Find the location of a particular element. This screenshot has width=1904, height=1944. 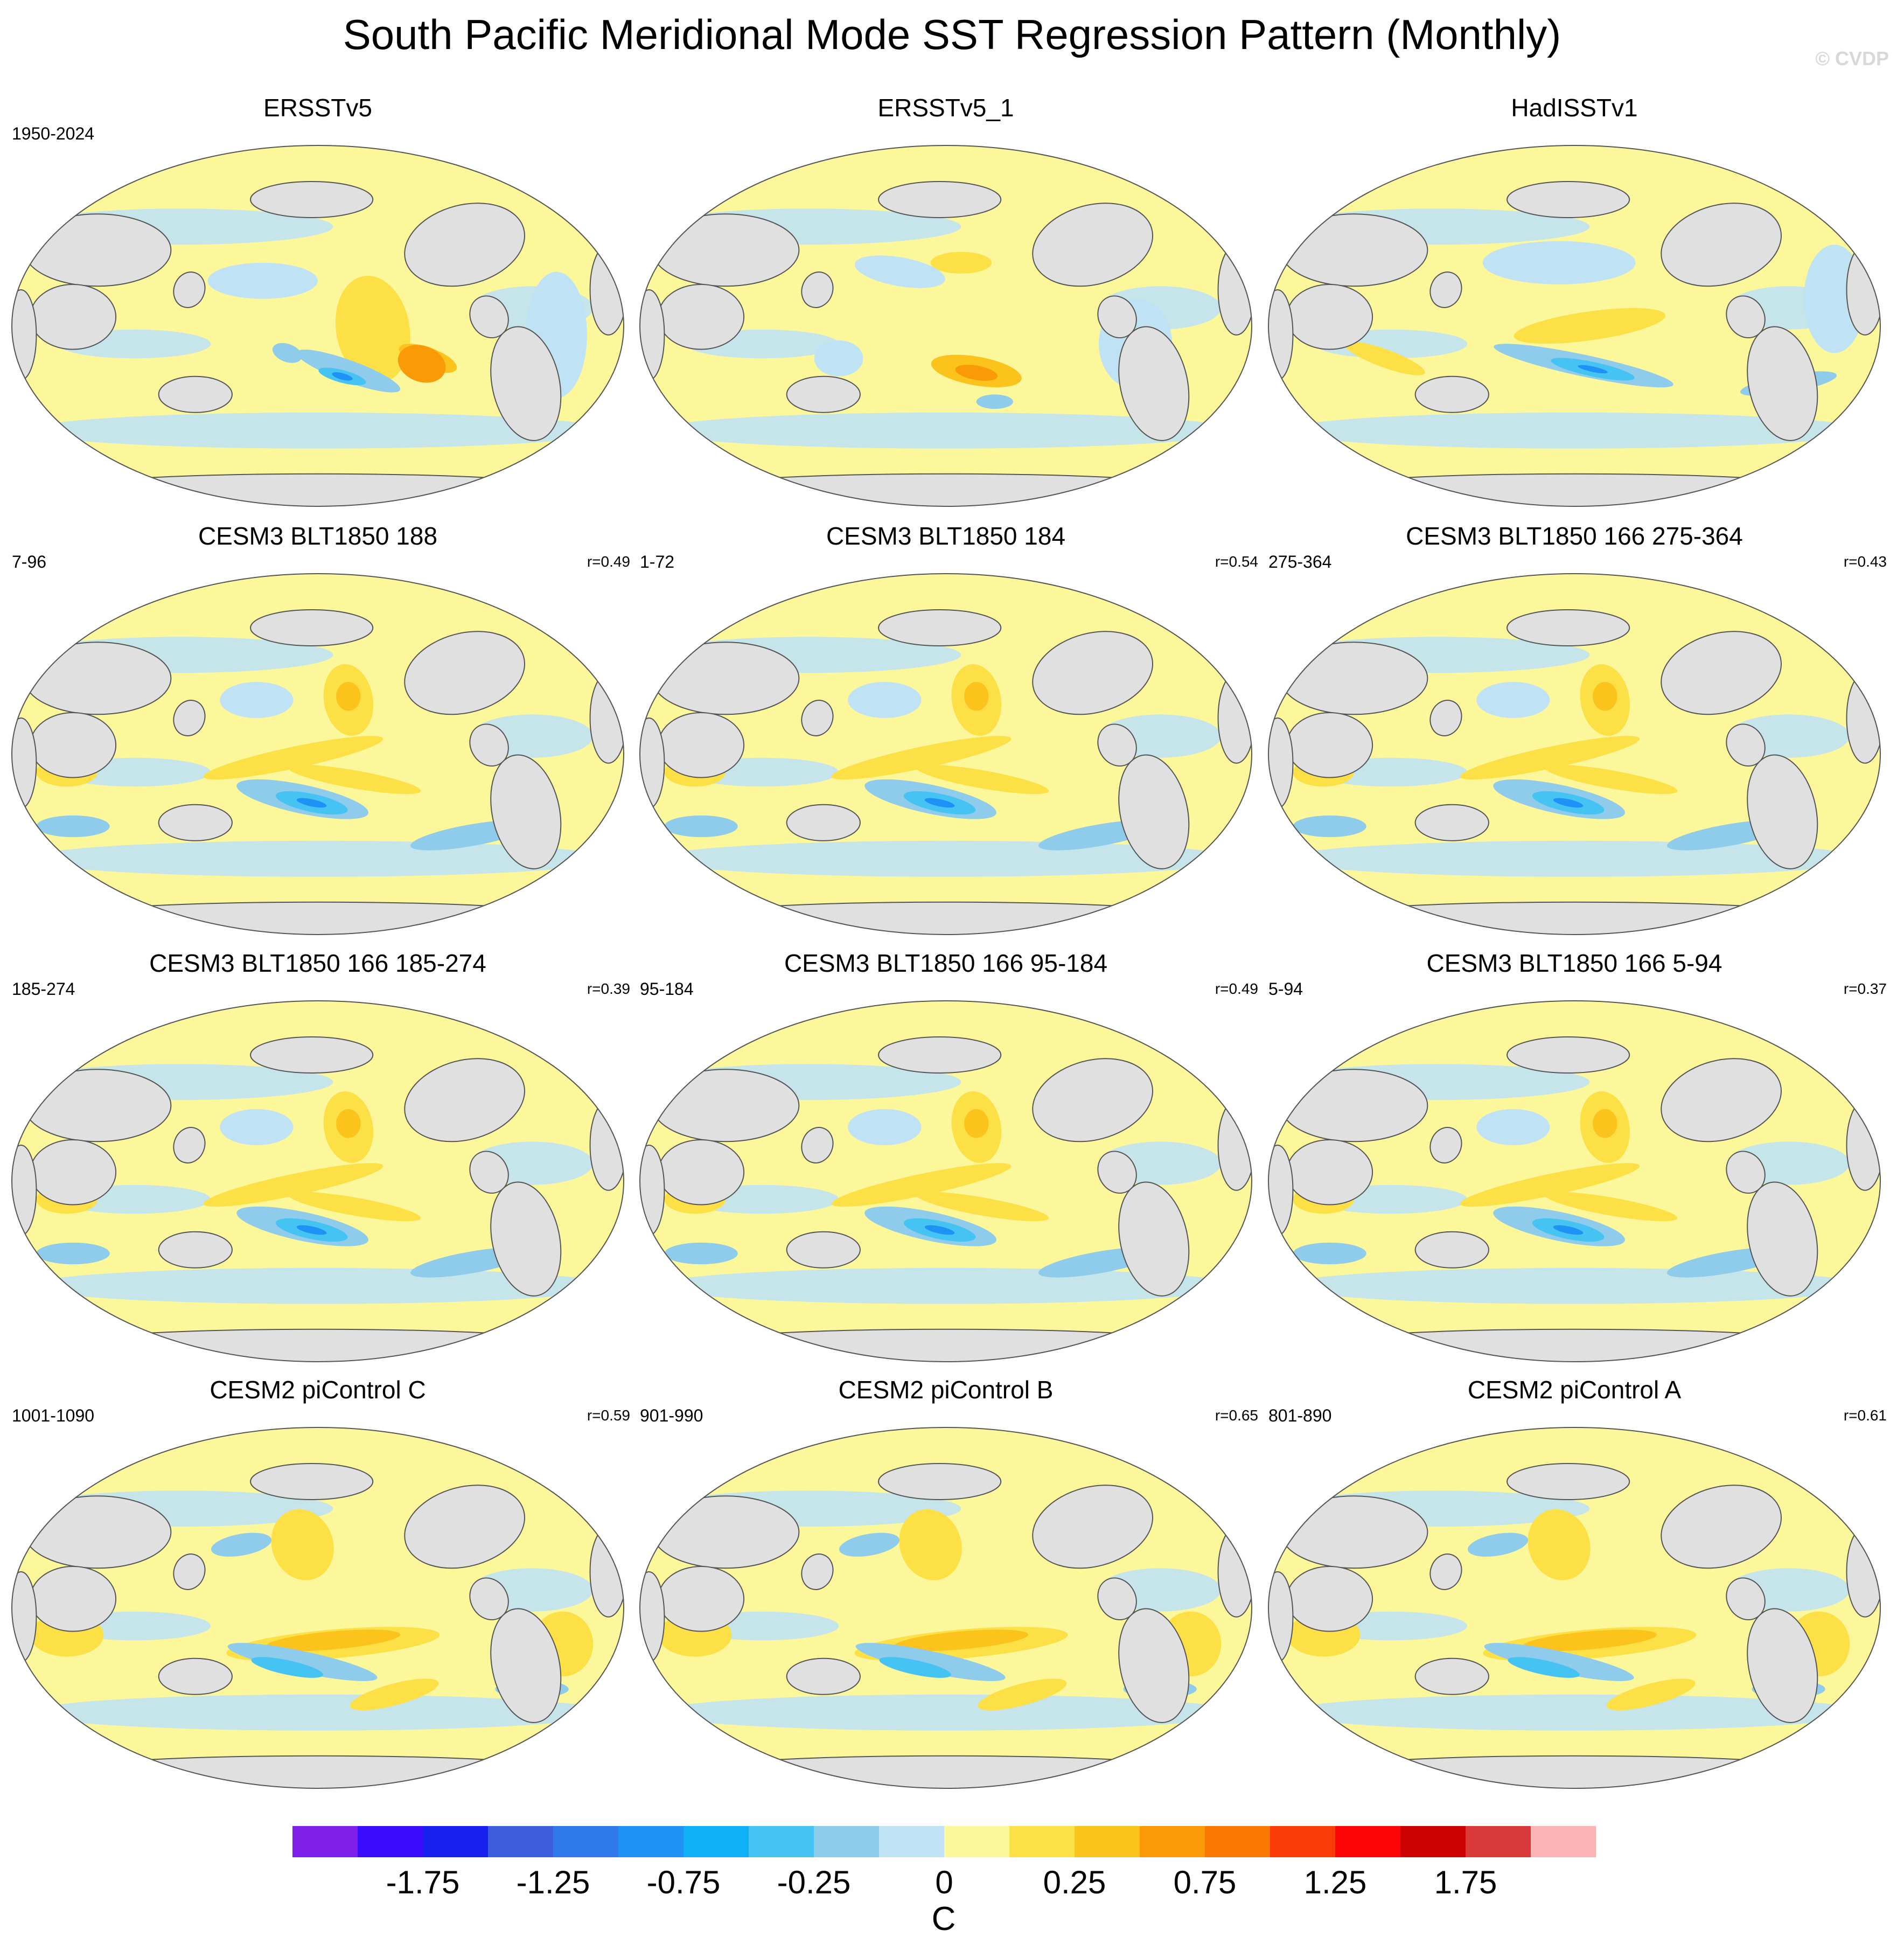

panel-period: 901-990 is located at coordinates (671, 1415).